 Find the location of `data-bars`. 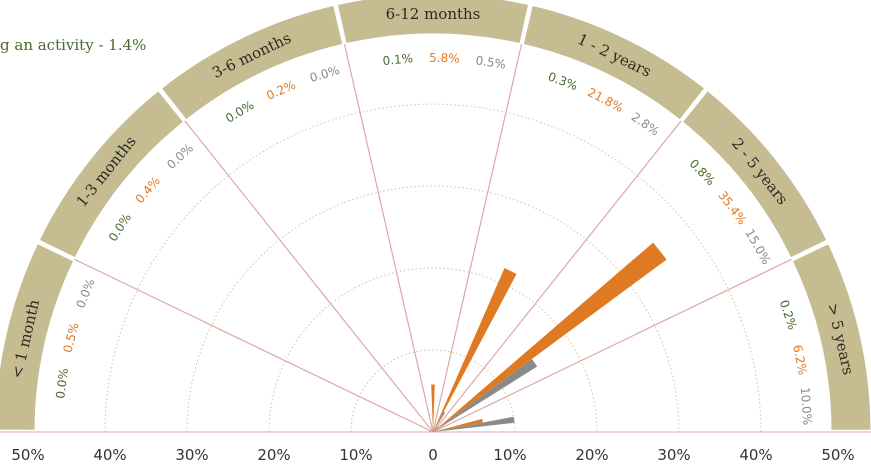

data-bars is located at coordinates (547, 337).